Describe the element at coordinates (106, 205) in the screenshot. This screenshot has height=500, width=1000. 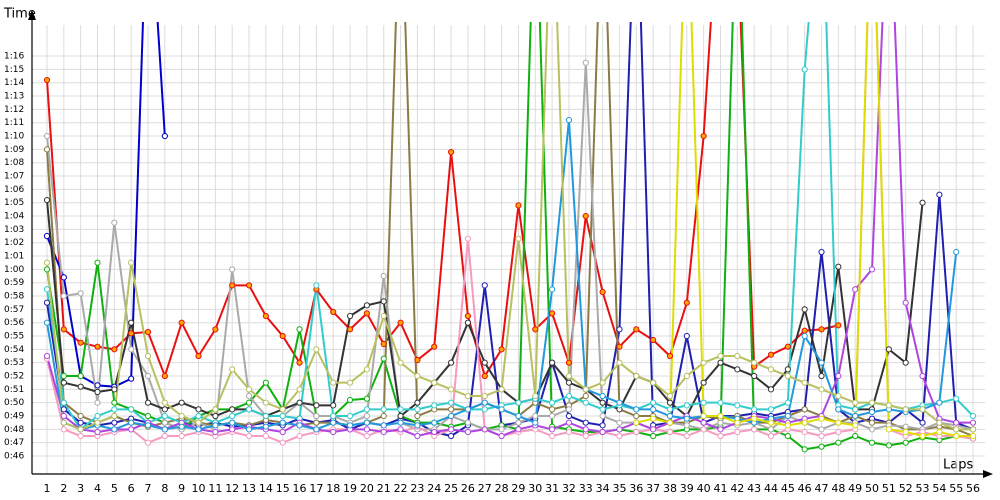
I see `series-line` at that location.